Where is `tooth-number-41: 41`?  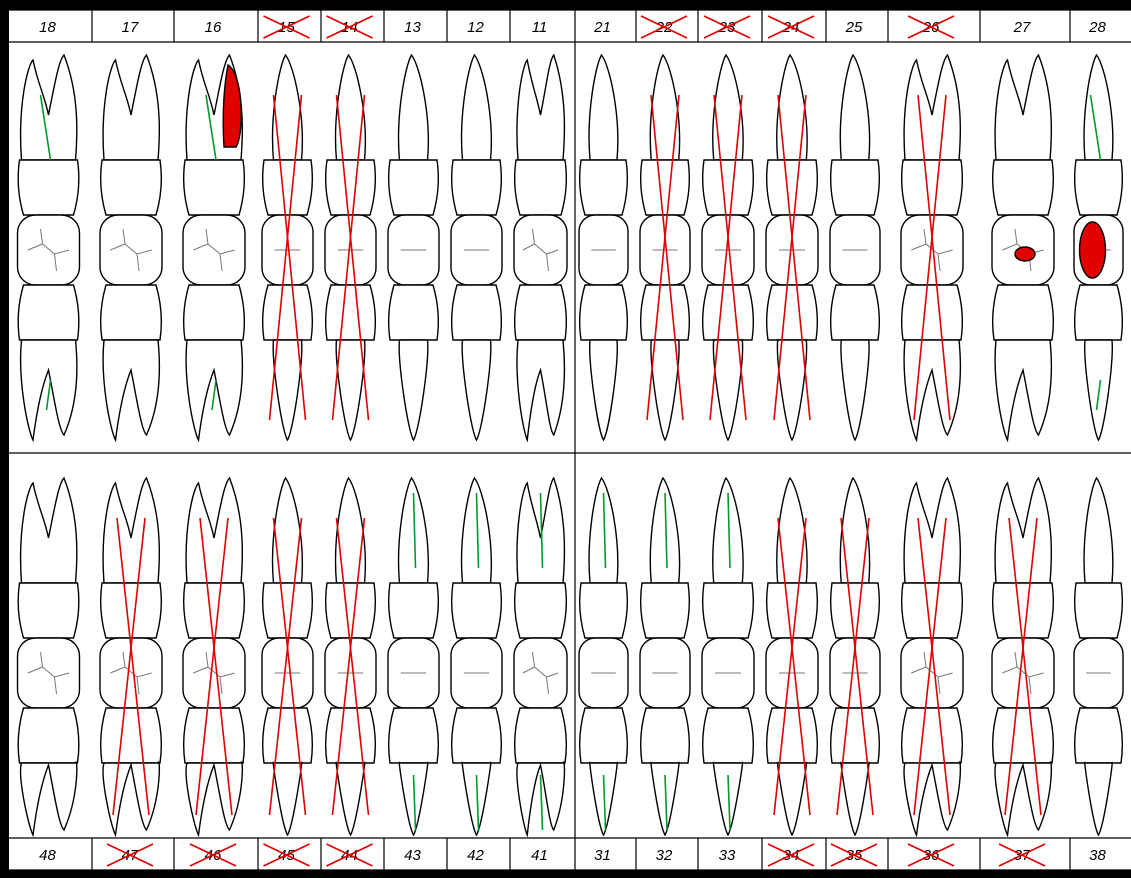 tooth-number-41: 41 is located at coordinates (539, 855).